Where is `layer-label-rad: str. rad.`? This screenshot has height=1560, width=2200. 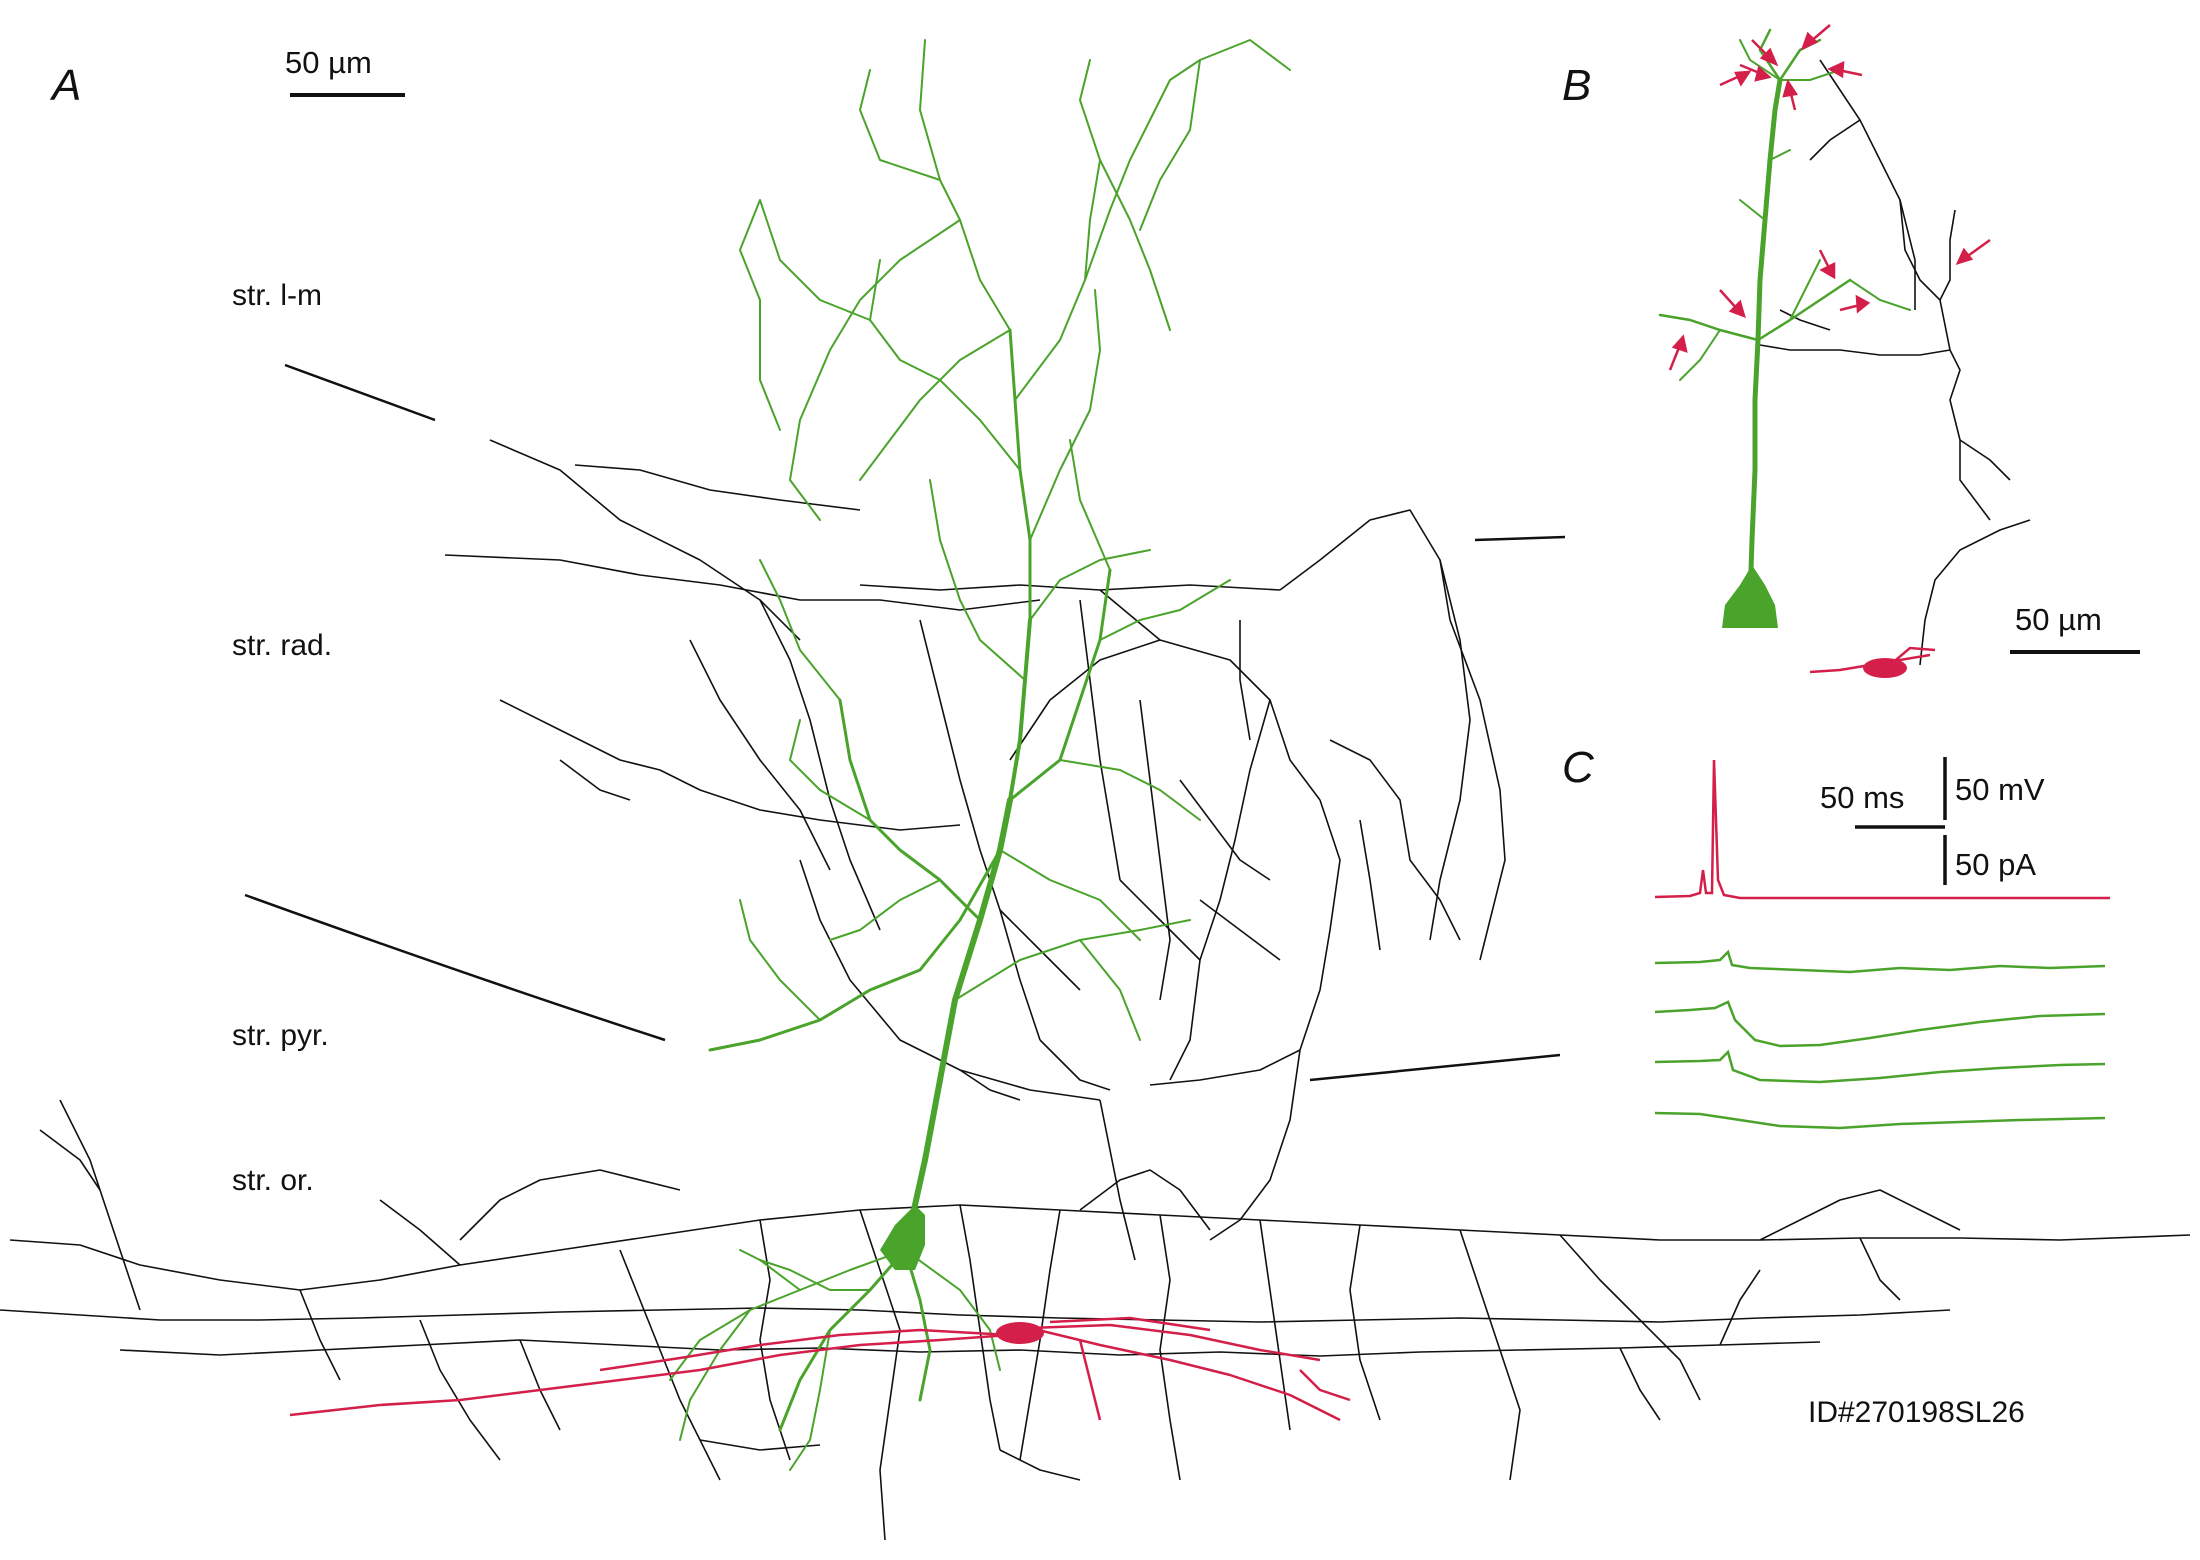 layer-label-rad: str. rad. is located at coordinates (282, 645).